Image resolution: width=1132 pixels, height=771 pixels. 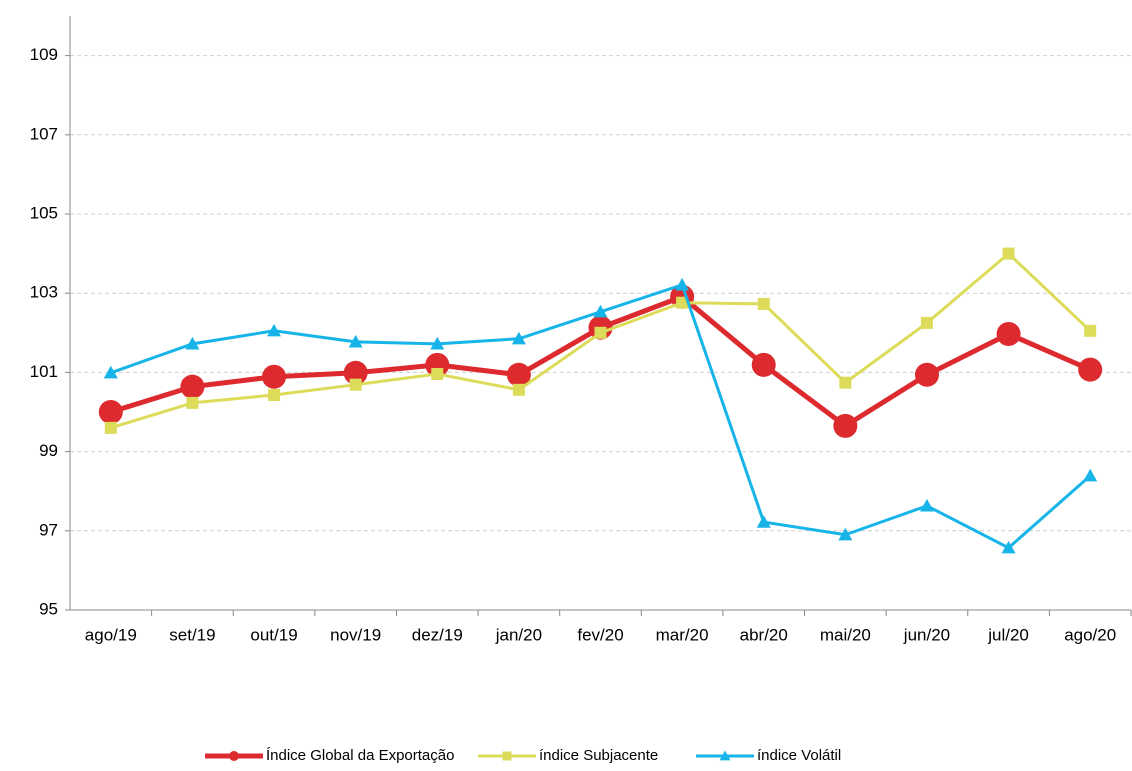 What do you see at coordinates (48, 450) in the screenshot?
I see `y-tick-label: 99` at bounding box center [48, 450].